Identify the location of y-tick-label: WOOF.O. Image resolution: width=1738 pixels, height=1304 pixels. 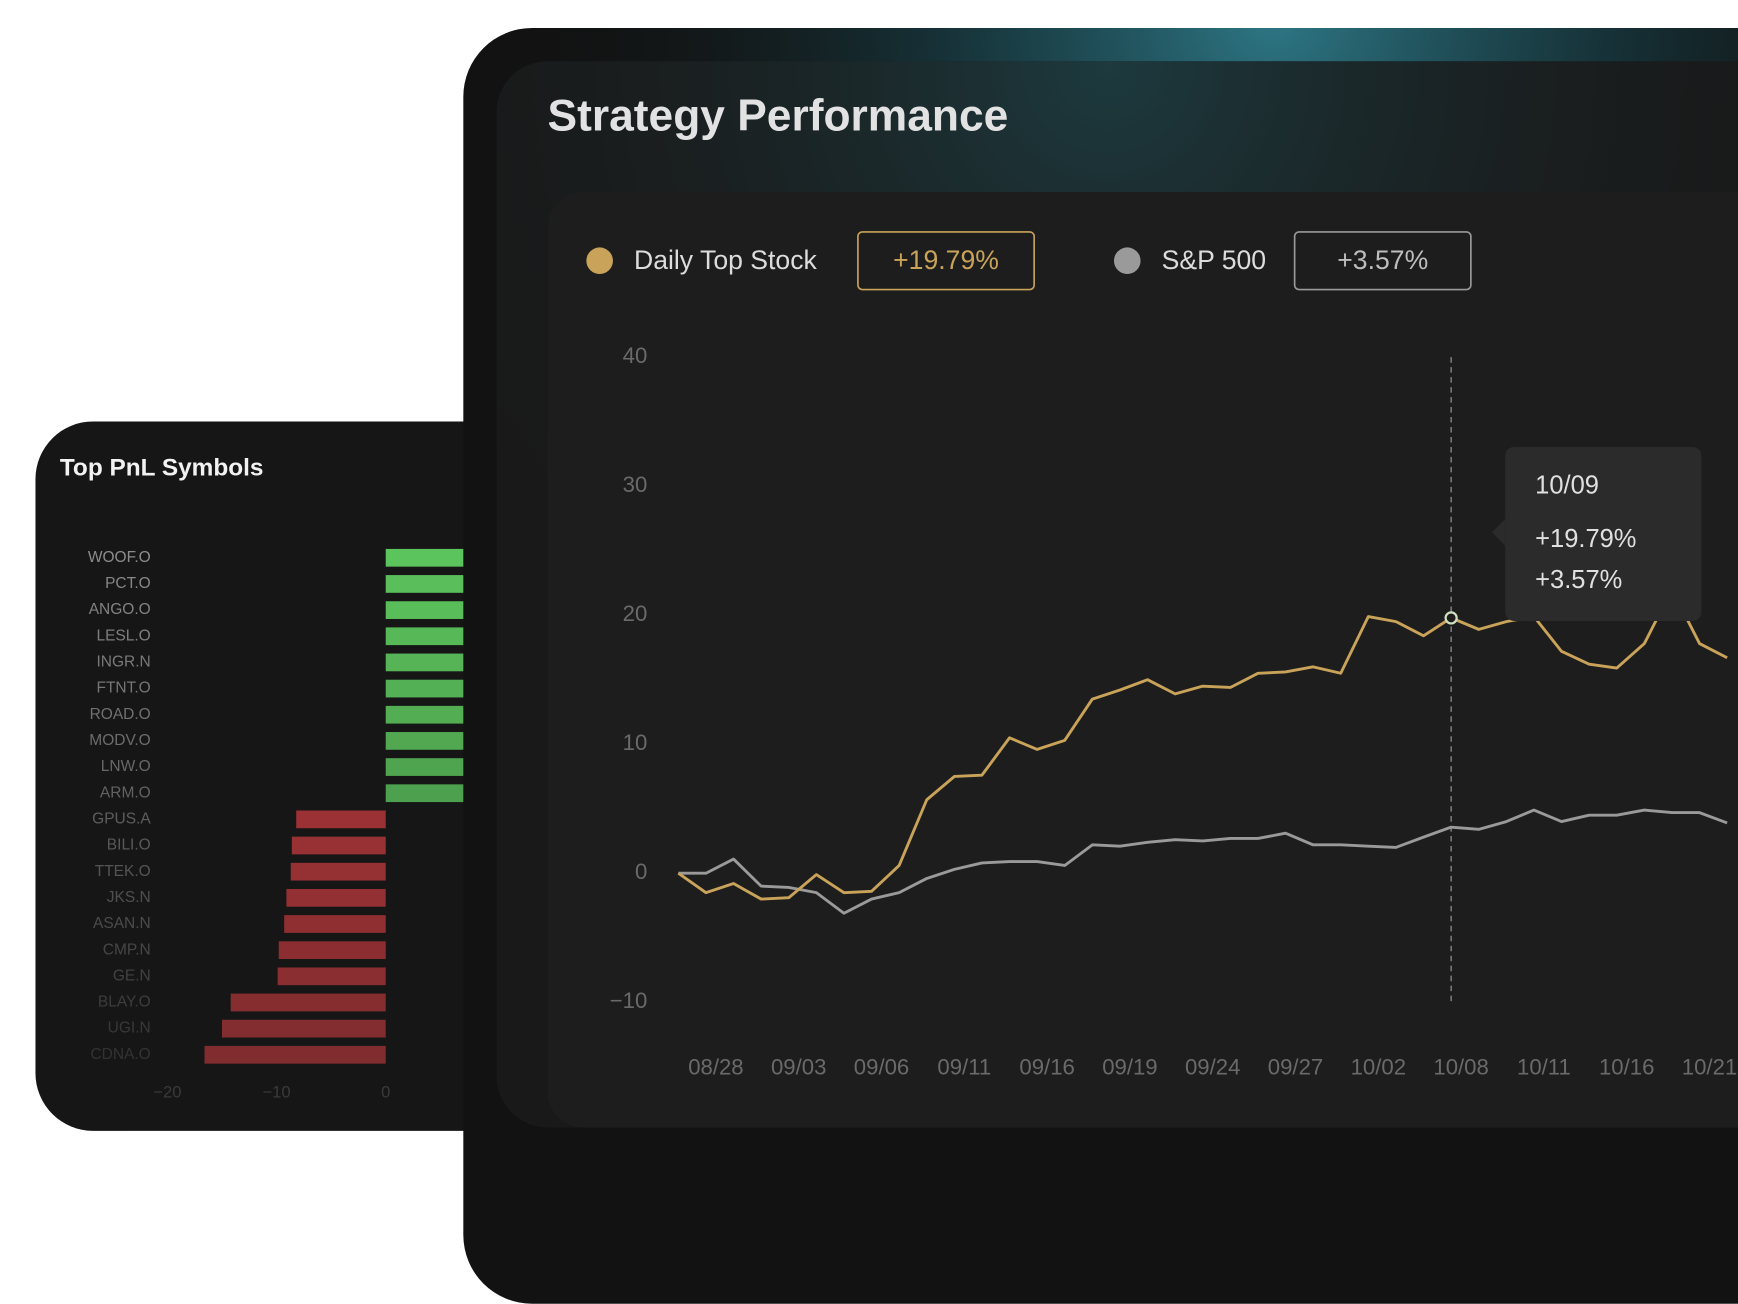
(119, 557).